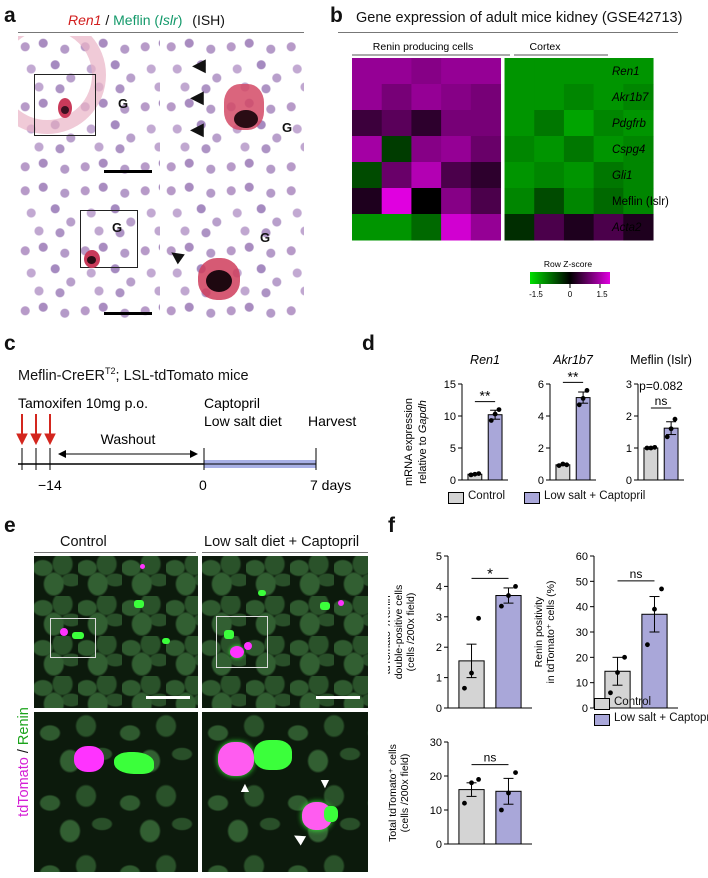 The image size is (708, 878). I want to click on col-control-rule, so click(115, 552).